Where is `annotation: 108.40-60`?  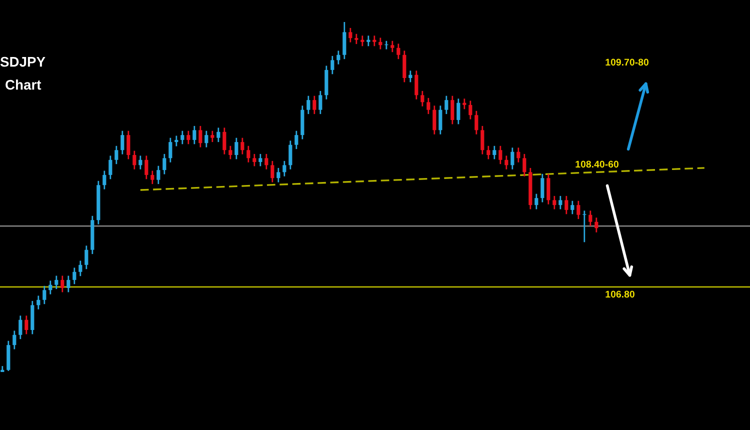 annotation: 108.40-60 is located at coordinates (597, 164).